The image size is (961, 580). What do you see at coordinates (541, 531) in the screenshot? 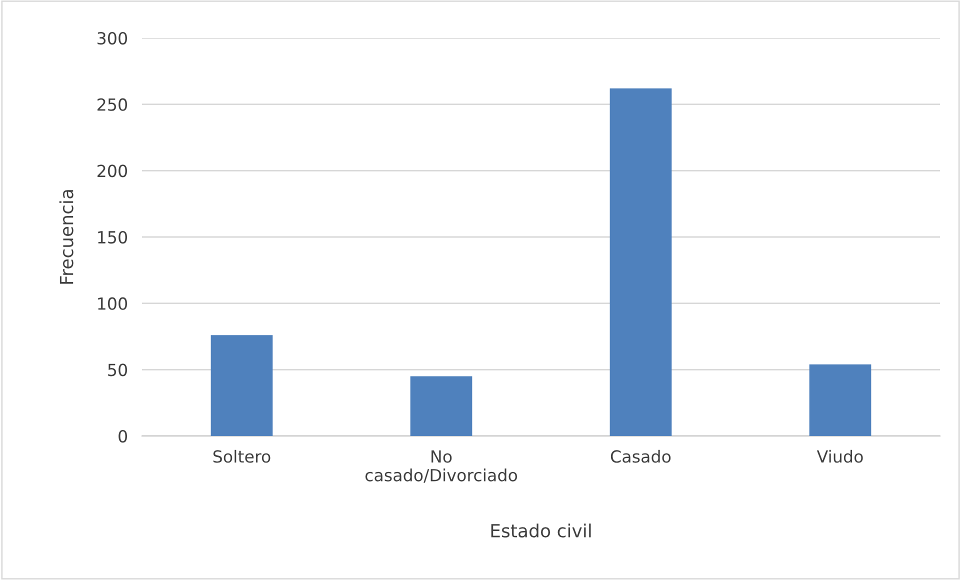
I see `x-axis-title: Estado civil` at bounding box center [541, 531].